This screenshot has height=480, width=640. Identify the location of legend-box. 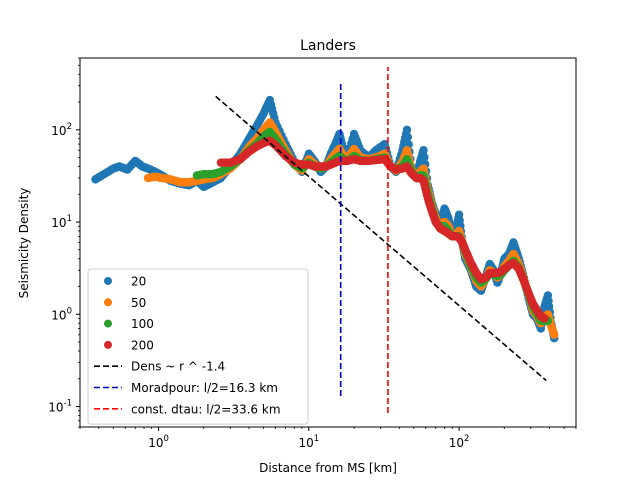
(198, 346).